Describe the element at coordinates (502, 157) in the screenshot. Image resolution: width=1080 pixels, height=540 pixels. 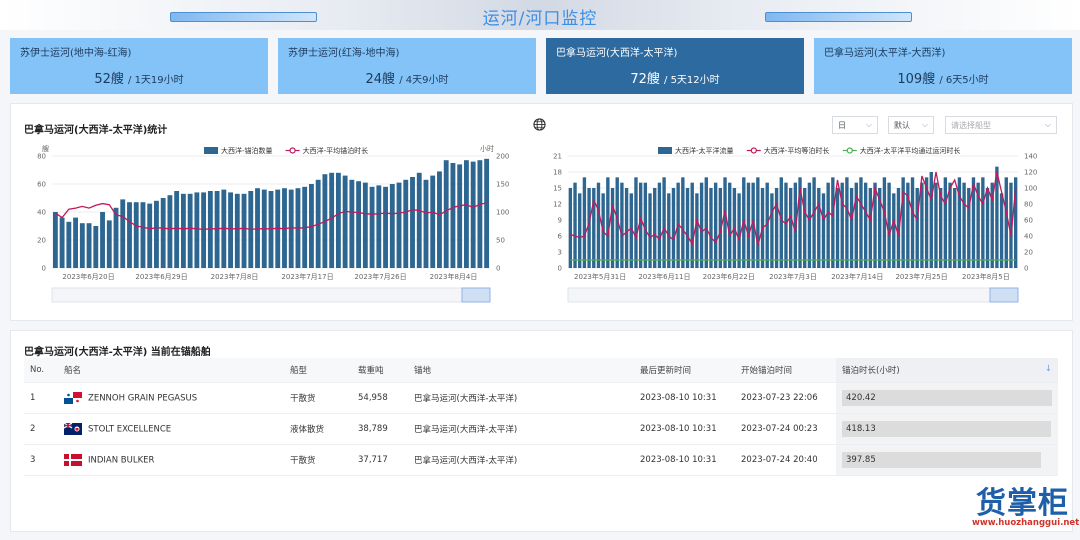
I see `y2-tick-label: 200` at that location.